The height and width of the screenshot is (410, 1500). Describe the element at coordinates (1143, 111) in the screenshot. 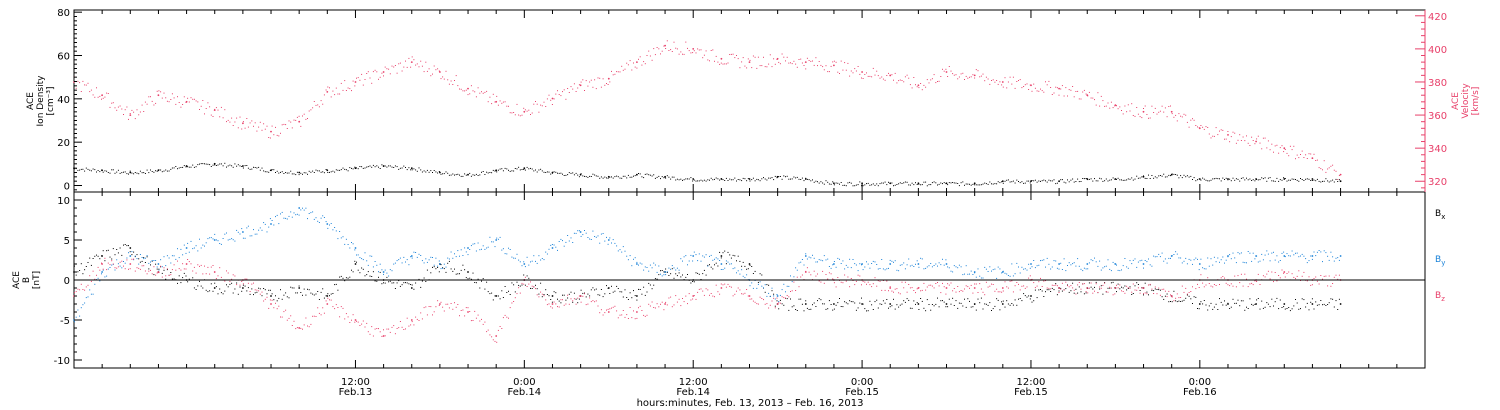

I see `velocity-series-point` at that location.